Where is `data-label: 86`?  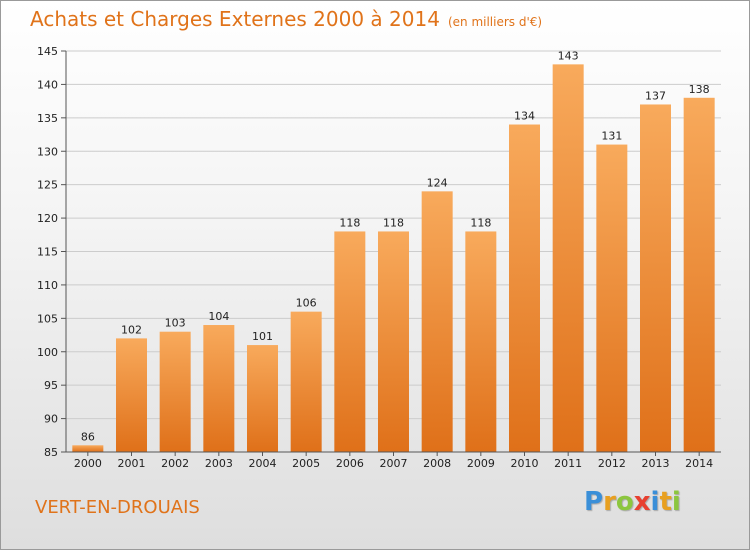 data-label: 86 is located at coordinates (88, 436).